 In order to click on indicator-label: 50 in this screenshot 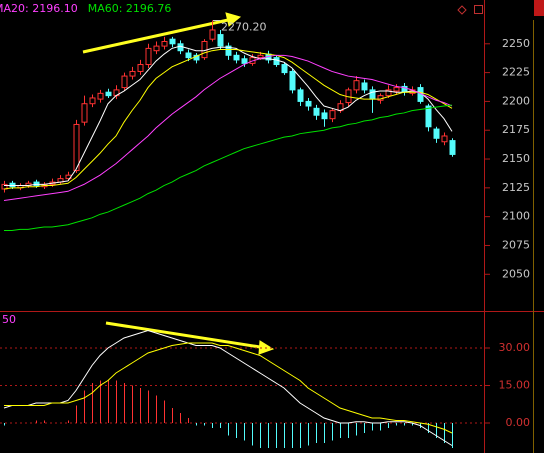, I will do `click(9, 319)`.